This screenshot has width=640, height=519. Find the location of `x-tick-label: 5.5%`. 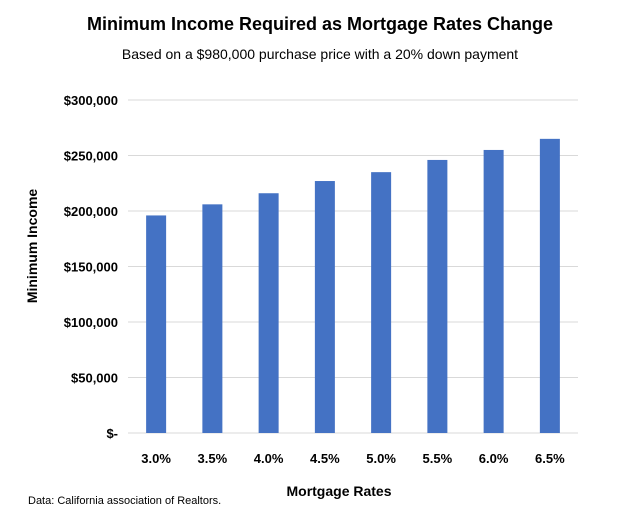

x-tick-label: 5.5% is located at coordinates (438, 458).